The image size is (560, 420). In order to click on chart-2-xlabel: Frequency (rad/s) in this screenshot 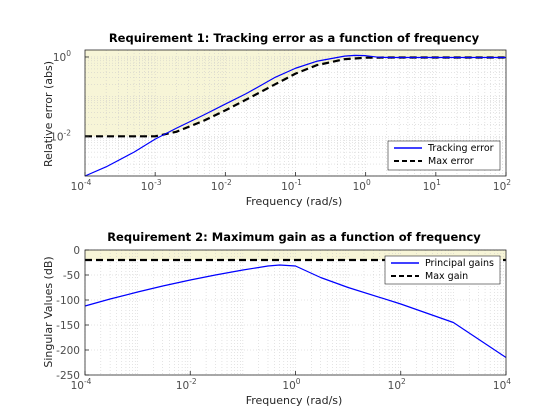, I will do `click(294, 400)`.